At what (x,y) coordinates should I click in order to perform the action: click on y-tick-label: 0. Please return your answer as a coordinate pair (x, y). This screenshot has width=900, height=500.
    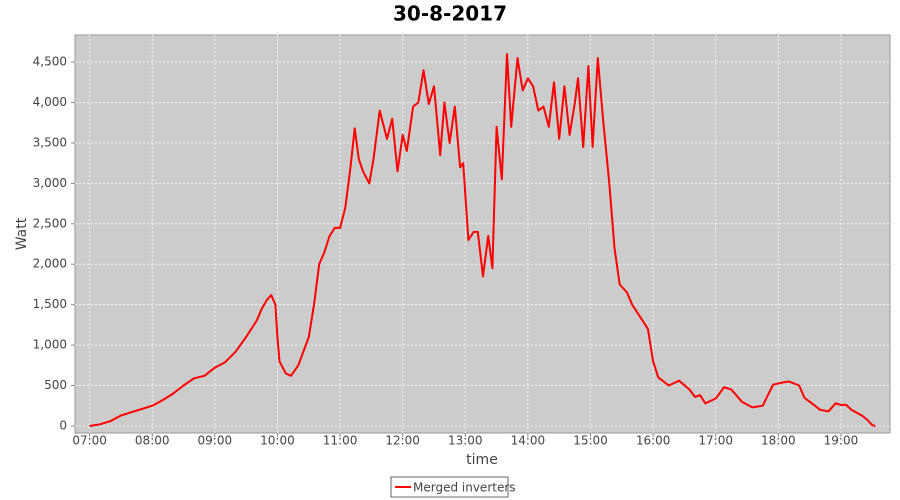
    Looking at the image, I should click on (63, 425).